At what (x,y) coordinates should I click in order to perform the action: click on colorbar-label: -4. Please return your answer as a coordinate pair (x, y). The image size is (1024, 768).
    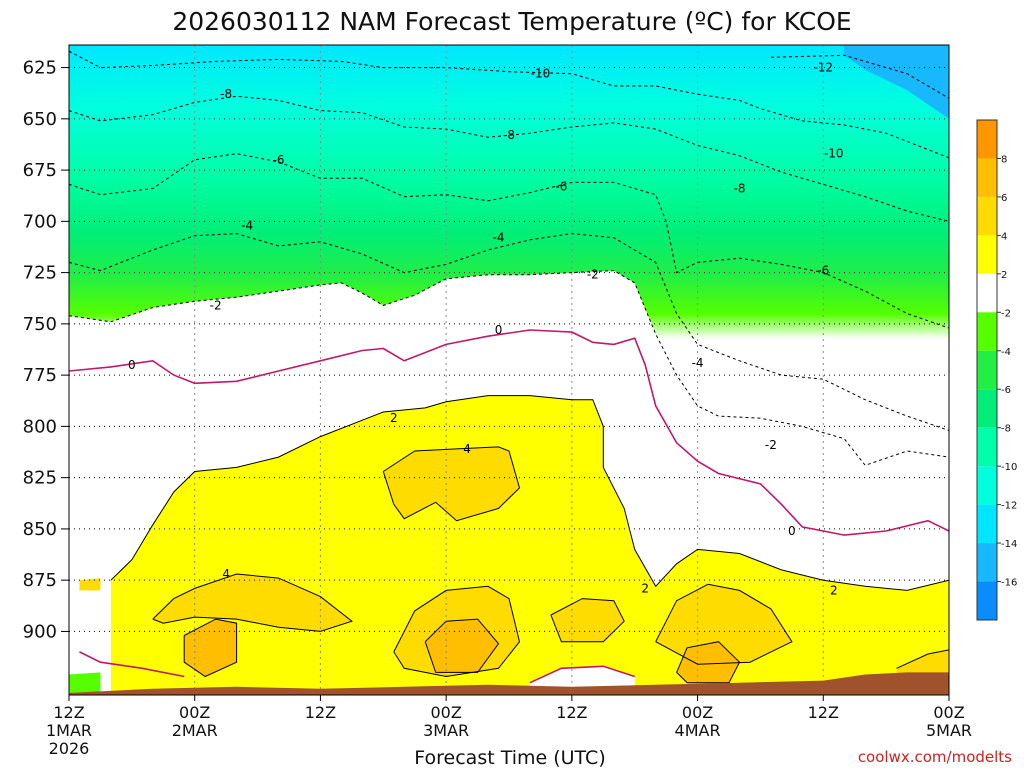
    Looking at the image, I should click on (1006, 352).